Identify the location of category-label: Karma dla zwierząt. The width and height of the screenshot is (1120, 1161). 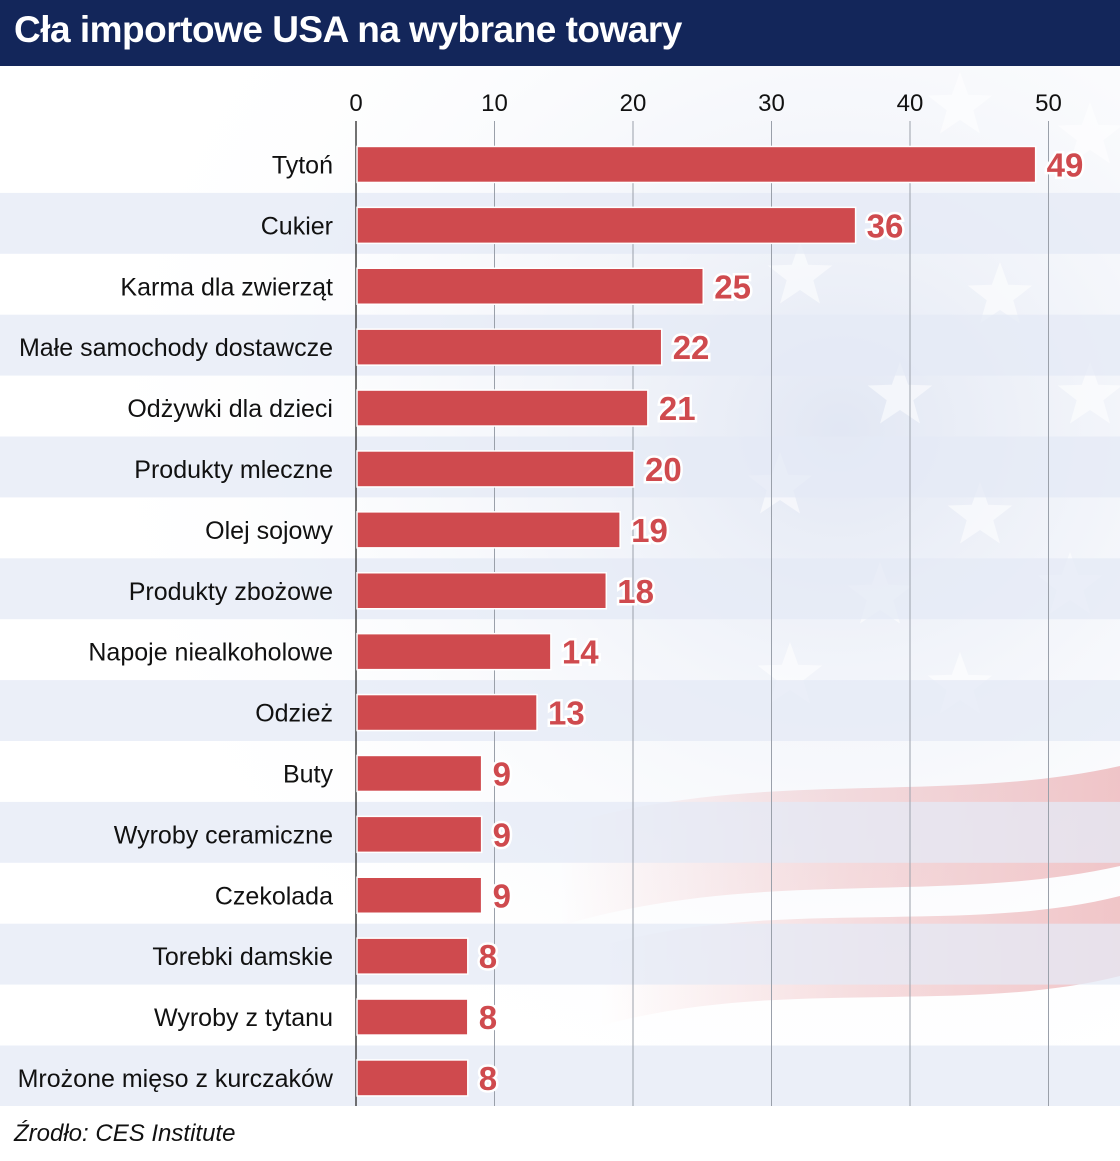
(226, 287).